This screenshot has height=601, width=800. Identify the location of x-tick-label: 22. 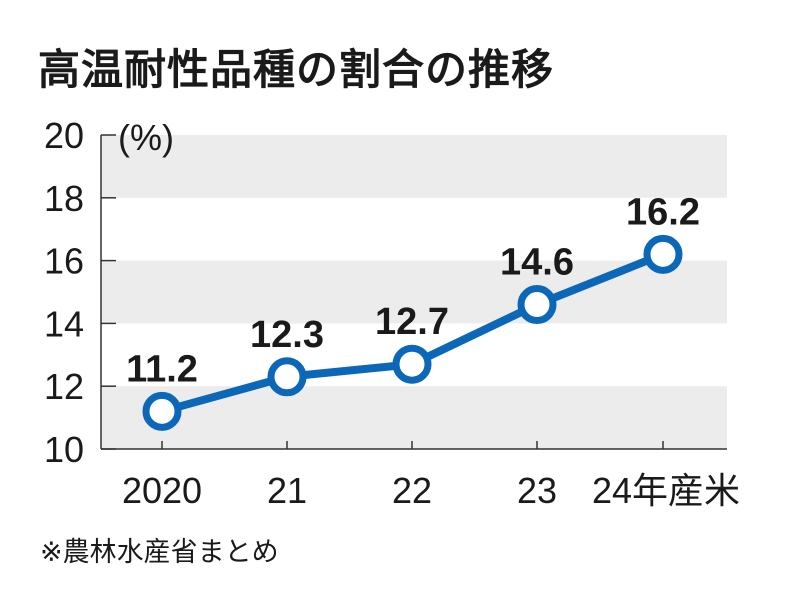
(412, 490).